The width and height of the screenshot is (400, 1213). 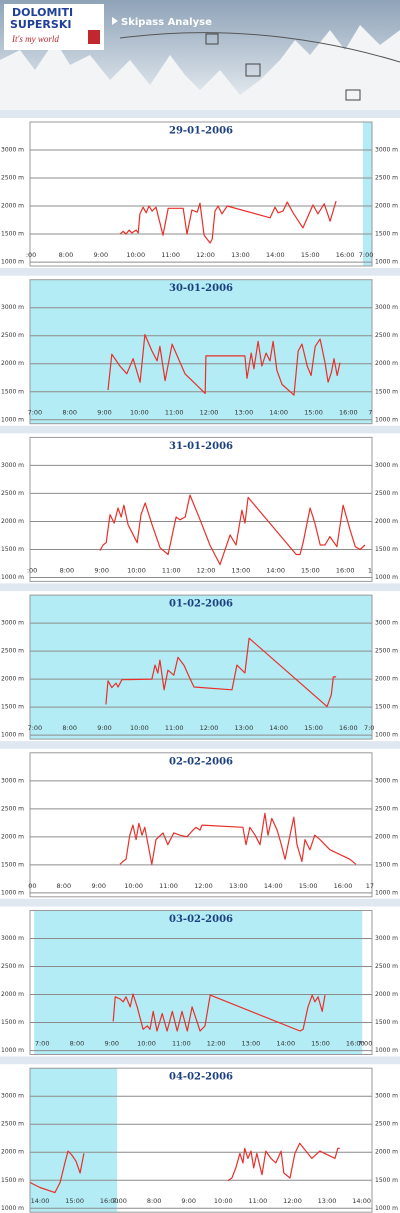 I want to click on day-shade, so click(x=198, y=982).